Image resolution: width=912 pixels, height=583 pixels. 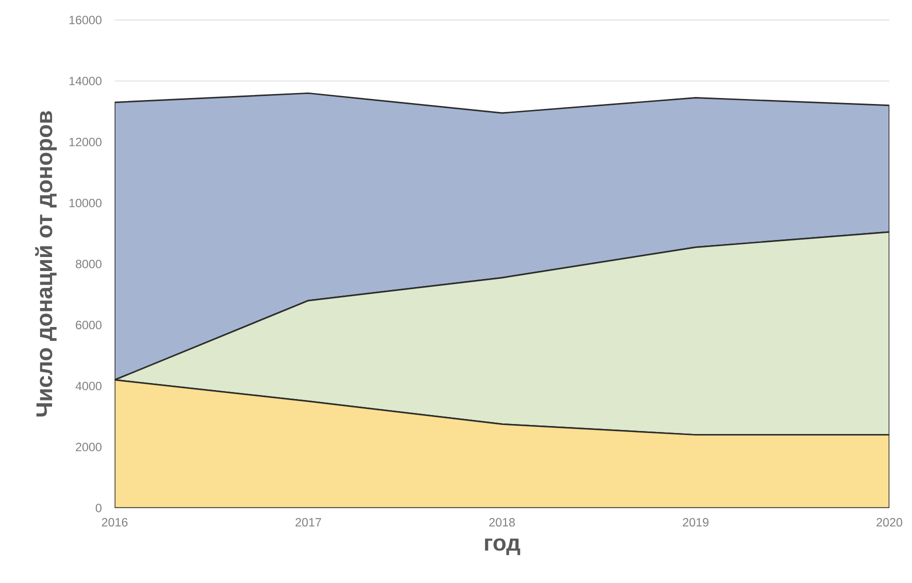 I want to click on y-tick-label: 0, so click(x=99, y=508).